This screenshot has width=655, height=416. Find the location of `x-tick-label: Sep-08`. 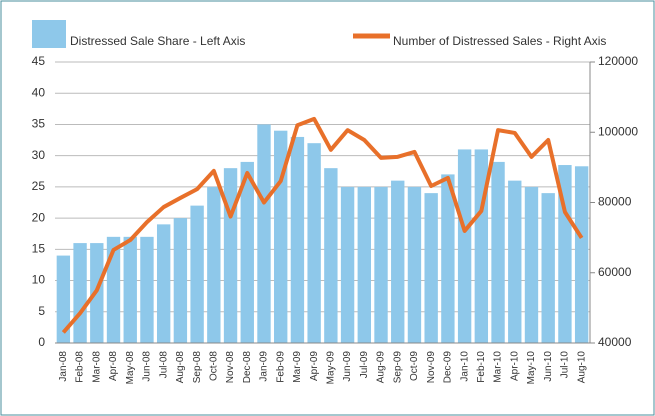

x-tick-label: Sep-08 is located at coordinates (197, 367).